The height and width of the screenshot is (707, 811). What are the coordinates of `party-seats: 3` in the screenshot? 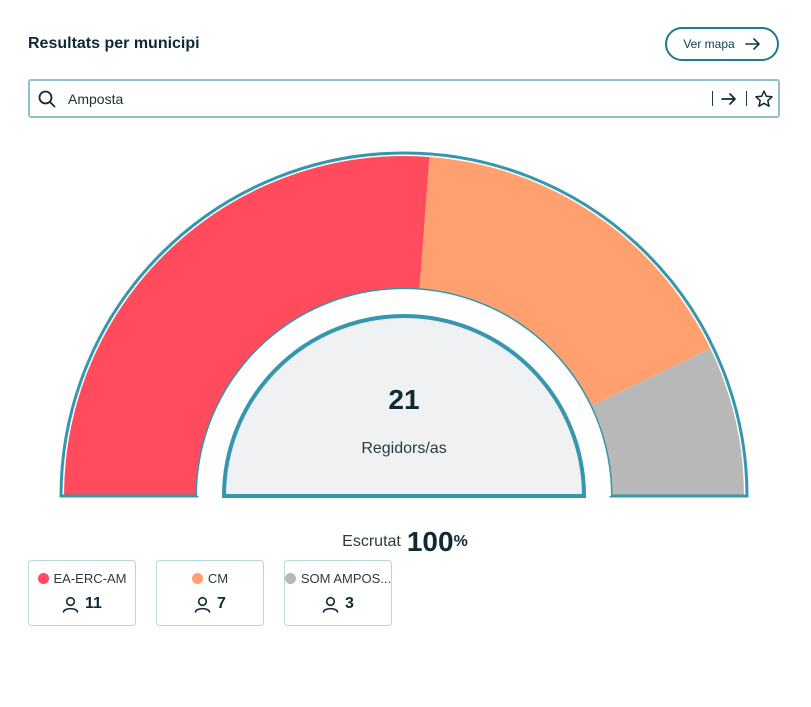 It's located at (349, 603).